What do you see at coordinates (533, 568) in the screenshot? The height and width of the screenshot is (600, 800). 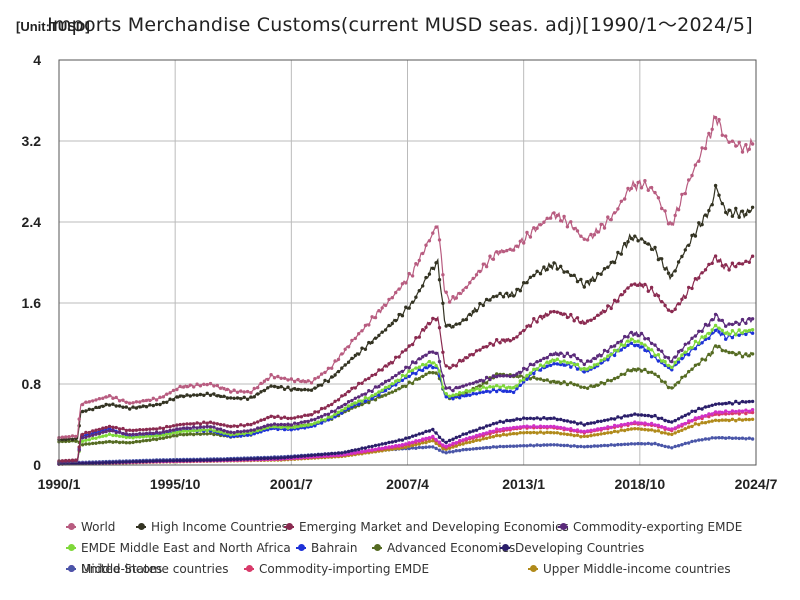 I see `legend-marker` at bounding box center [533, 568].